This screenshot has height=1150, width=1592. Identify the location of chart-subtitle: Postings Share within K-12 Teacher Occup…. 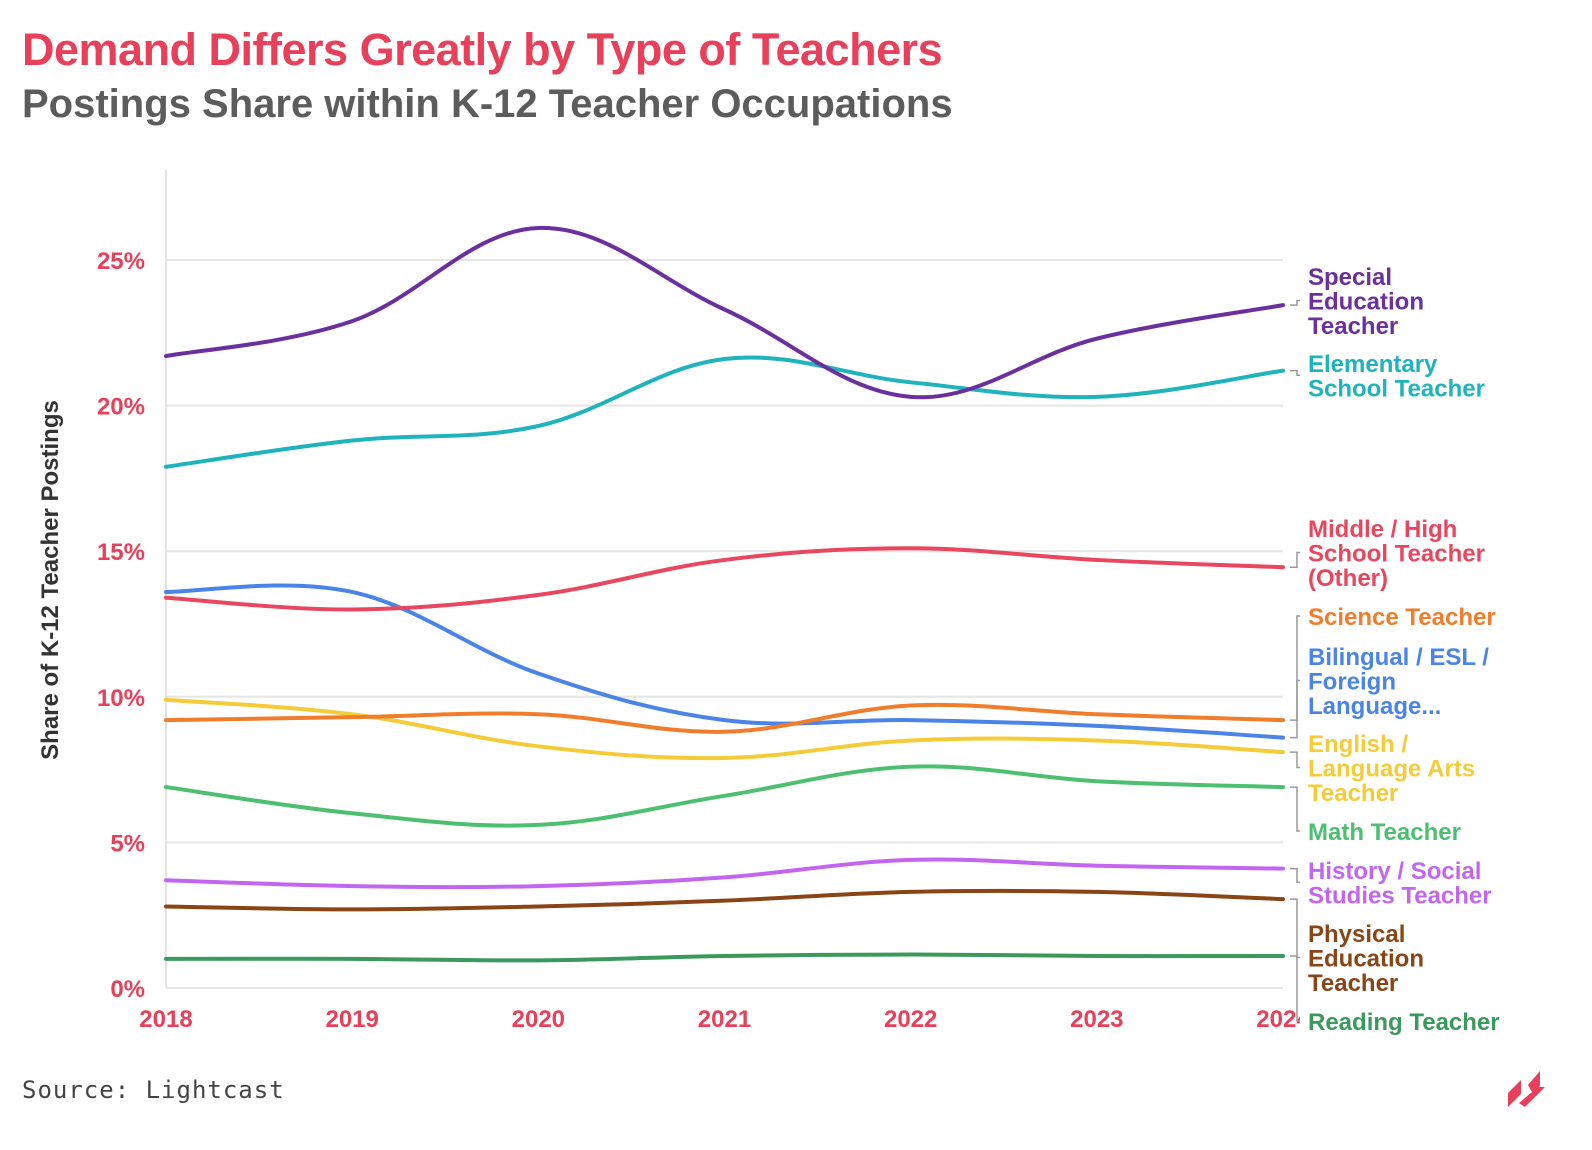
(487, 104).